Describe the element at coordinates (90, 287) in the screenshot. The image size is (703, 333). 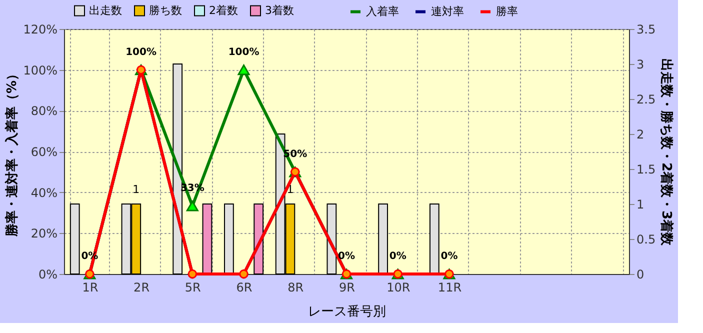
I see `x-tick-label: 1R` at that location.